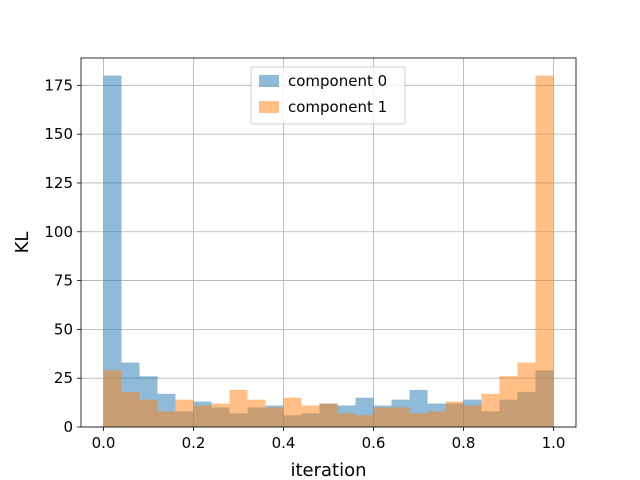 Image resolution: width=640 pixels, height=480 pixels. What do you see at coordinates (58, 134) in the screenshot?
I see `y-tick-label: 150` at bounding box center [58, 134].